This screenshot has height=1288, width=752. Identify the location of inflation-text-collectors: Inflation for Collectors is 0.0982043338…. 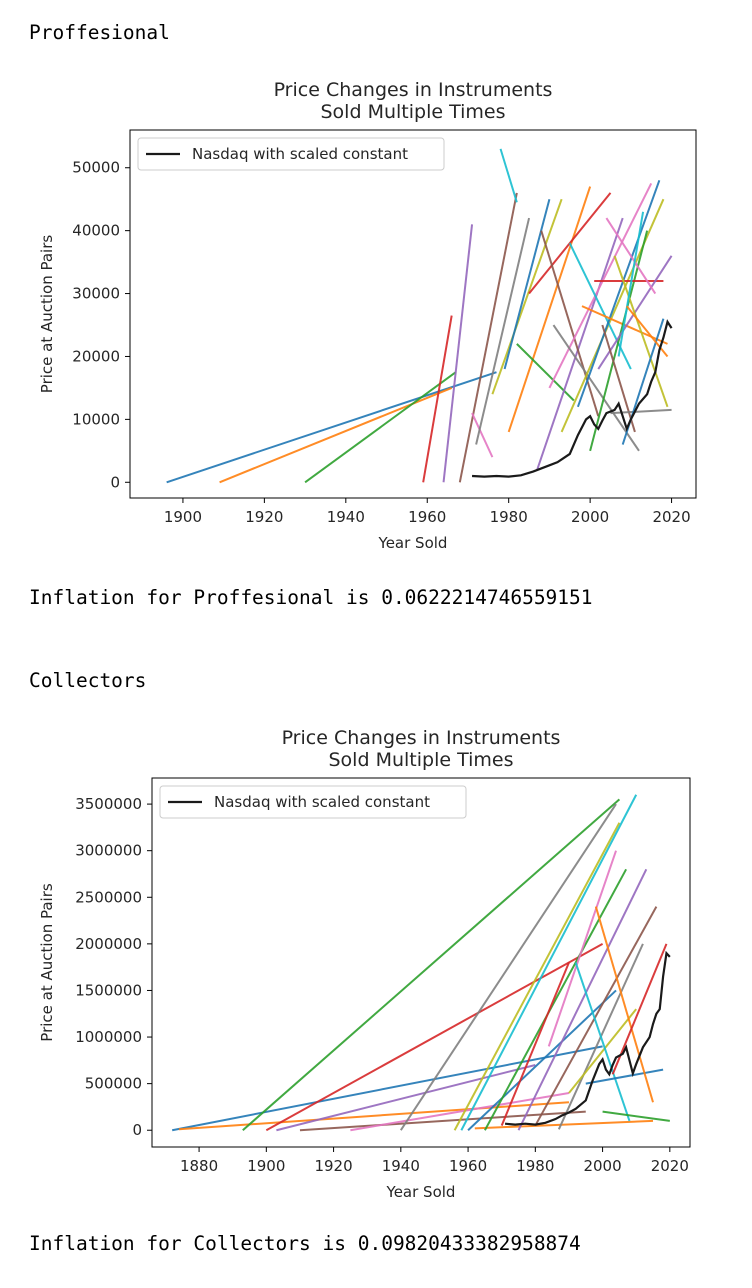
(305, 1243).